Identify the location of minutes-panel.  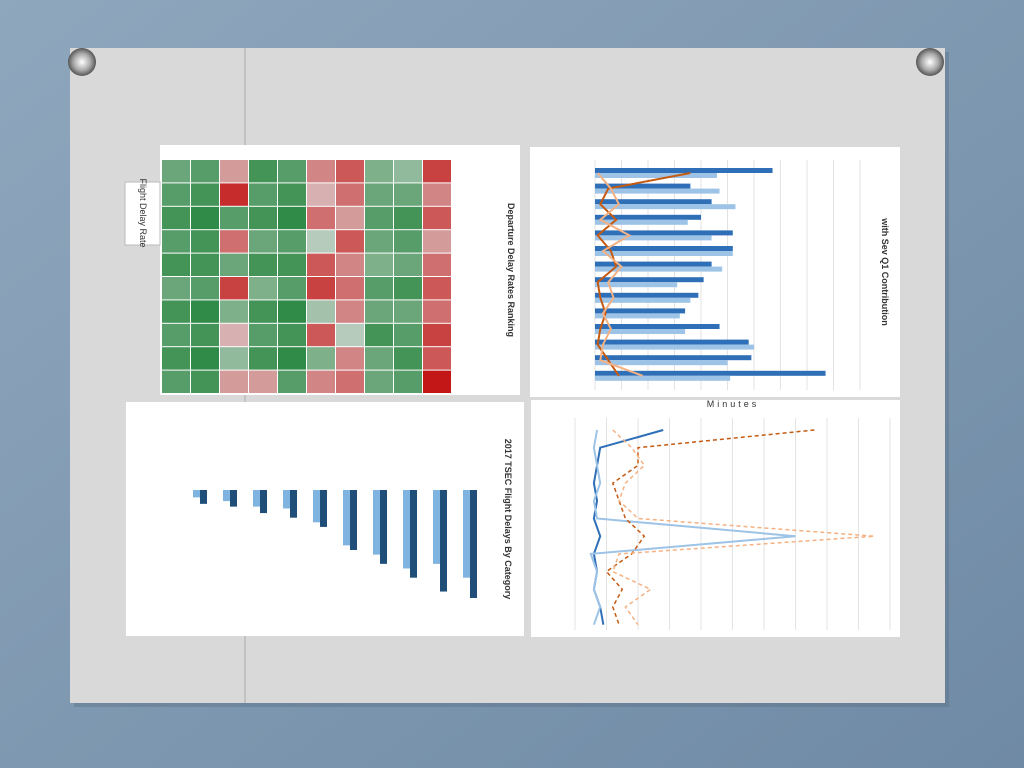
(715, 518).